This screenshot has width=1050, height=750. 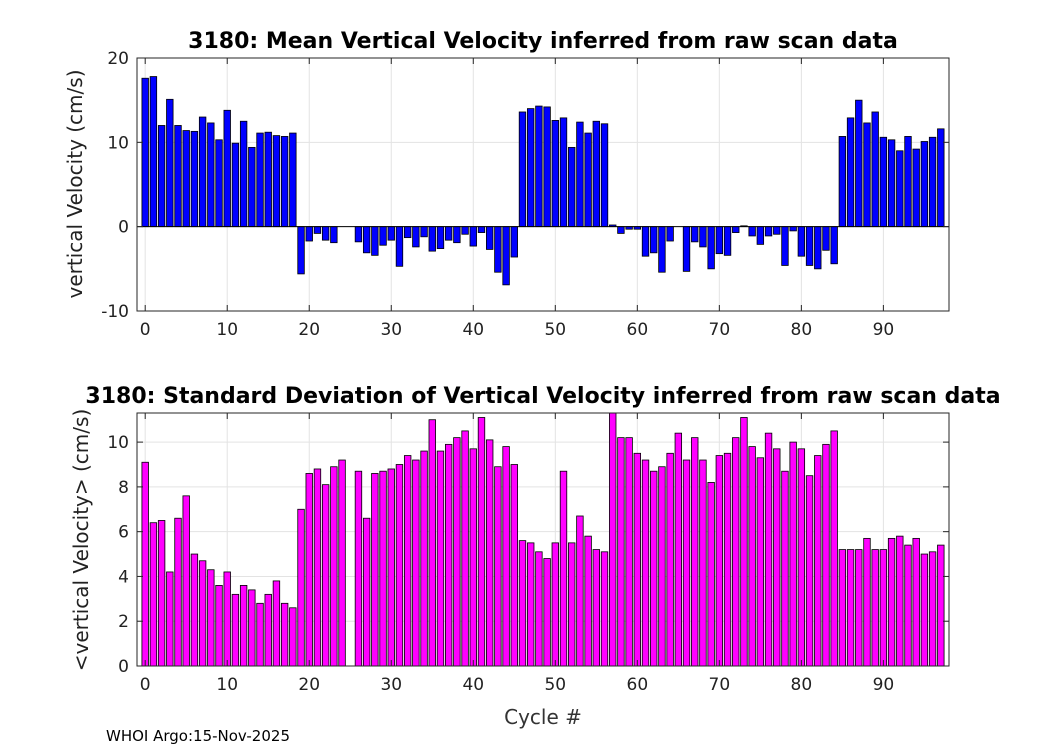 I want to click on cycle-x-axis-label: Cycle #, so click(x=543, y=717).